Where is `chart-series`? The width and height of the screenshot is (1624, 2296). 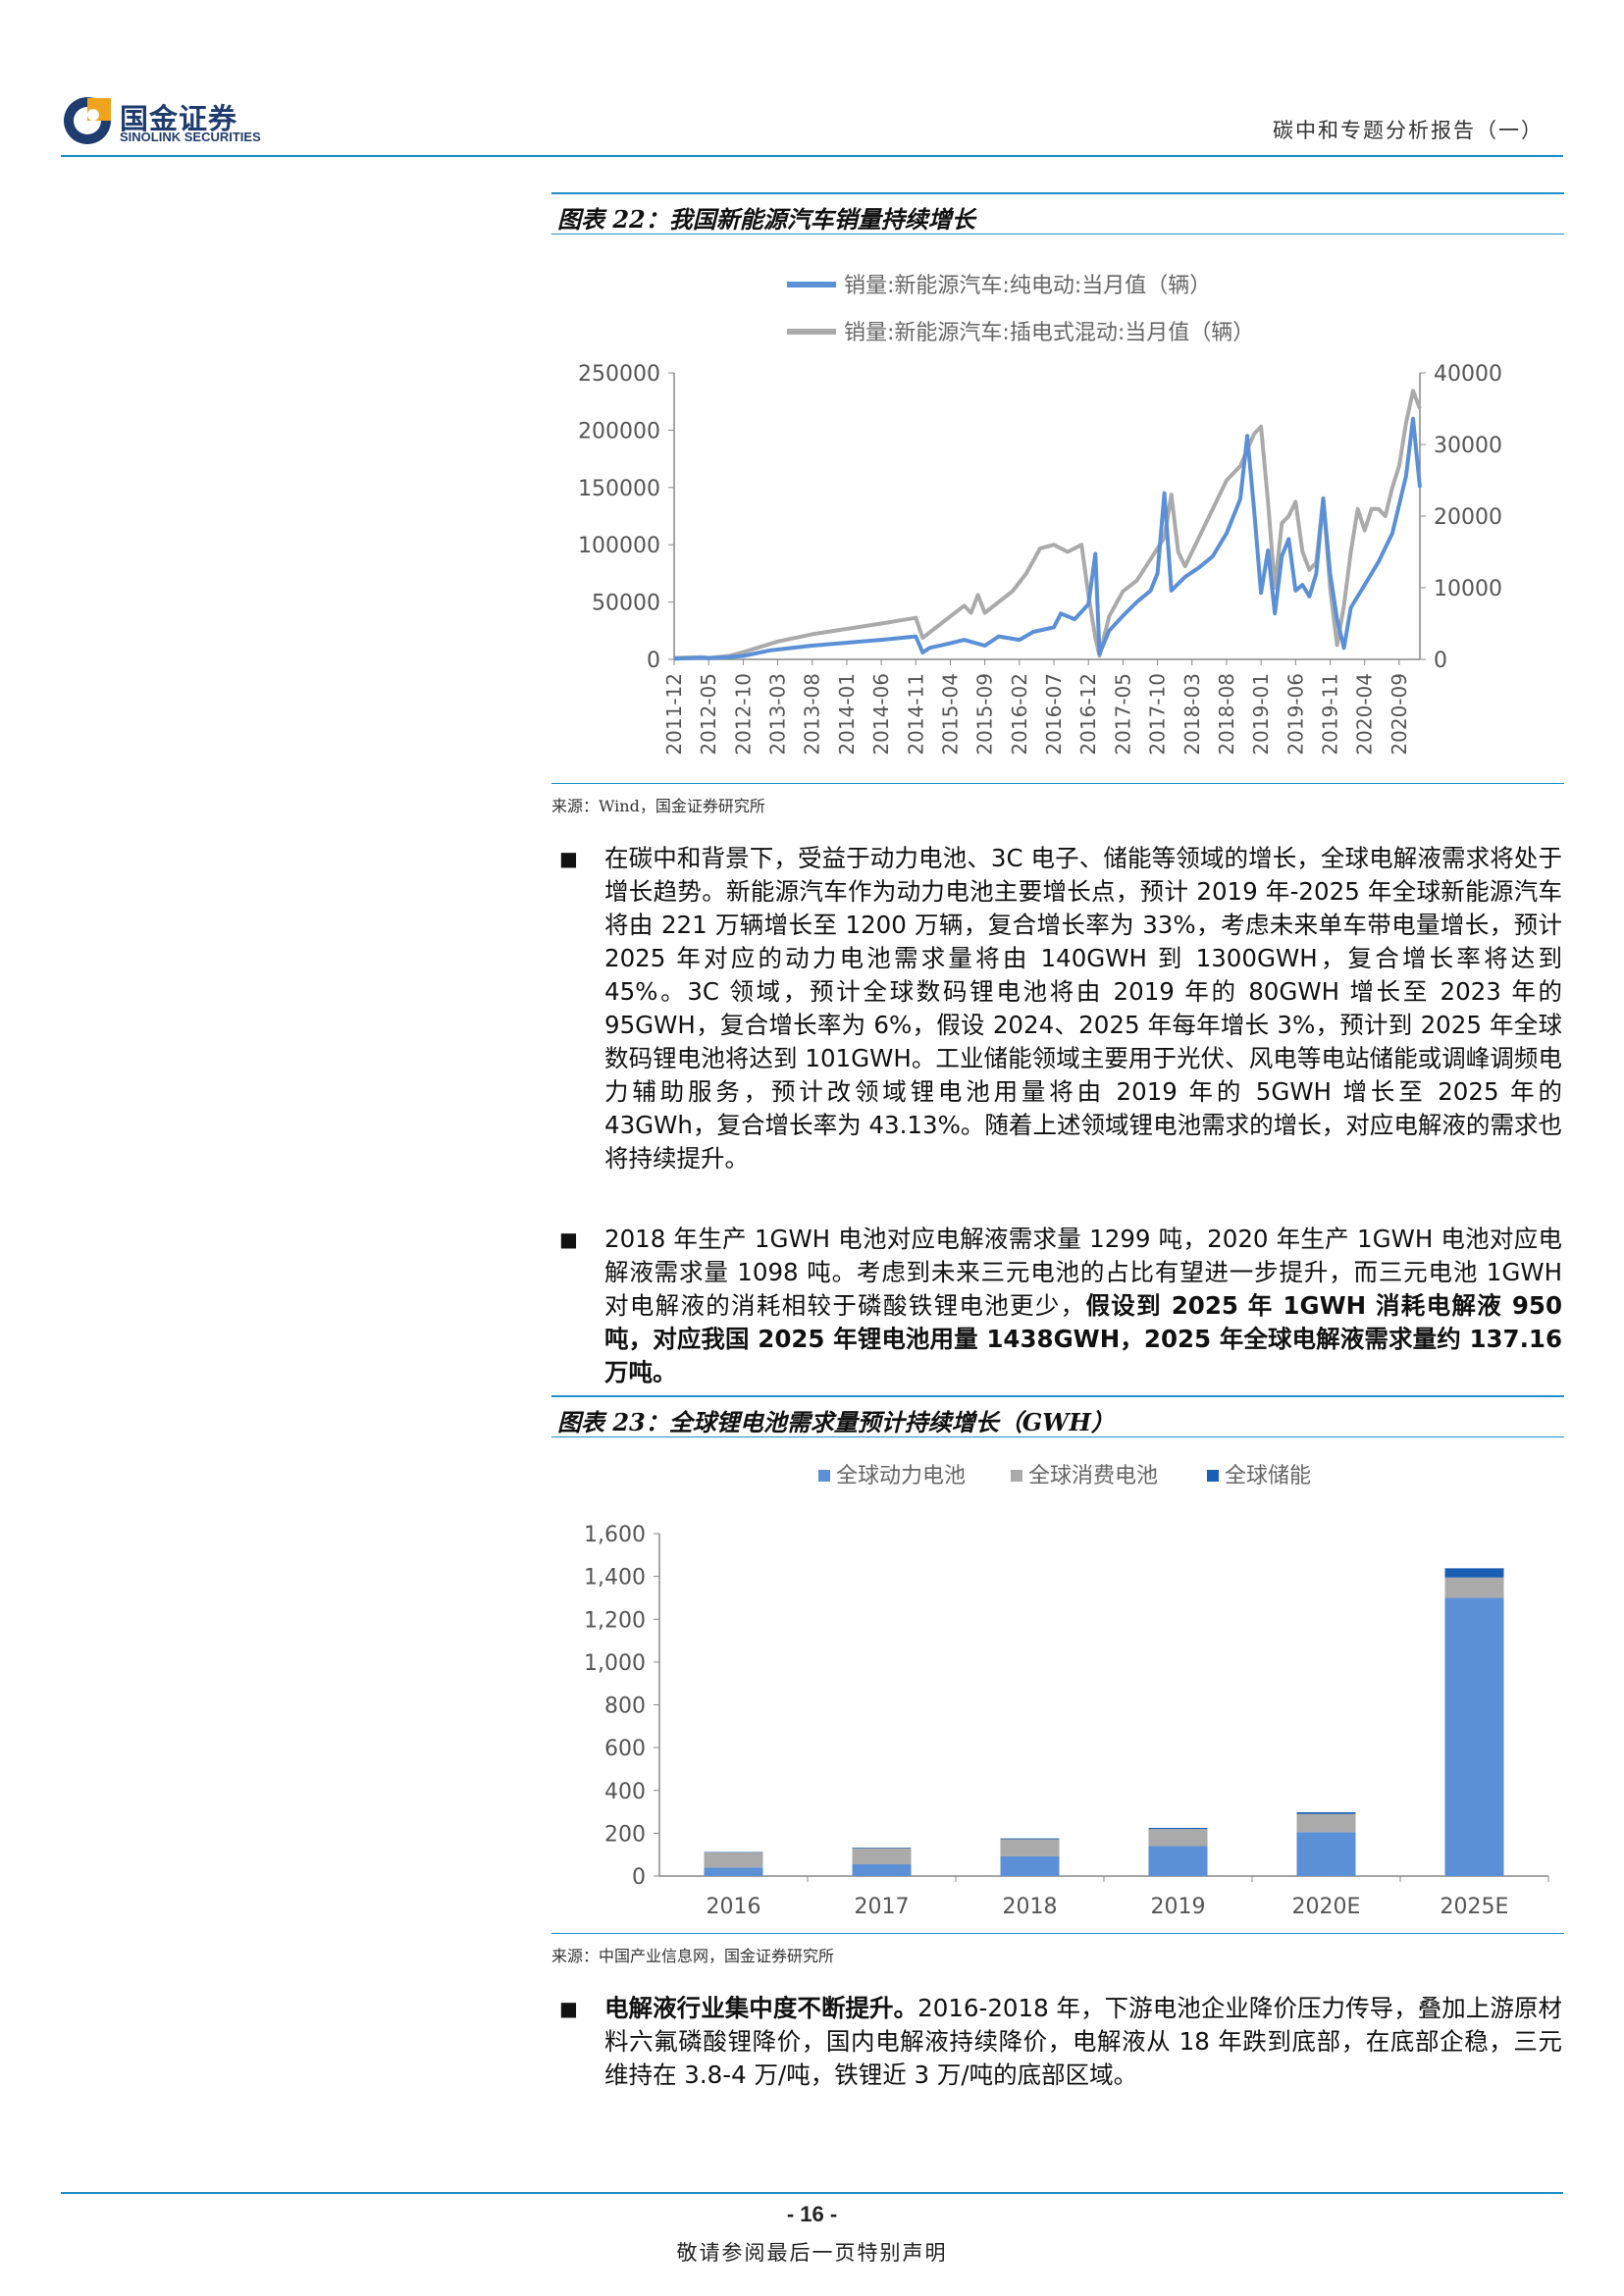
chart-series is located at coordinates (1047, 525).